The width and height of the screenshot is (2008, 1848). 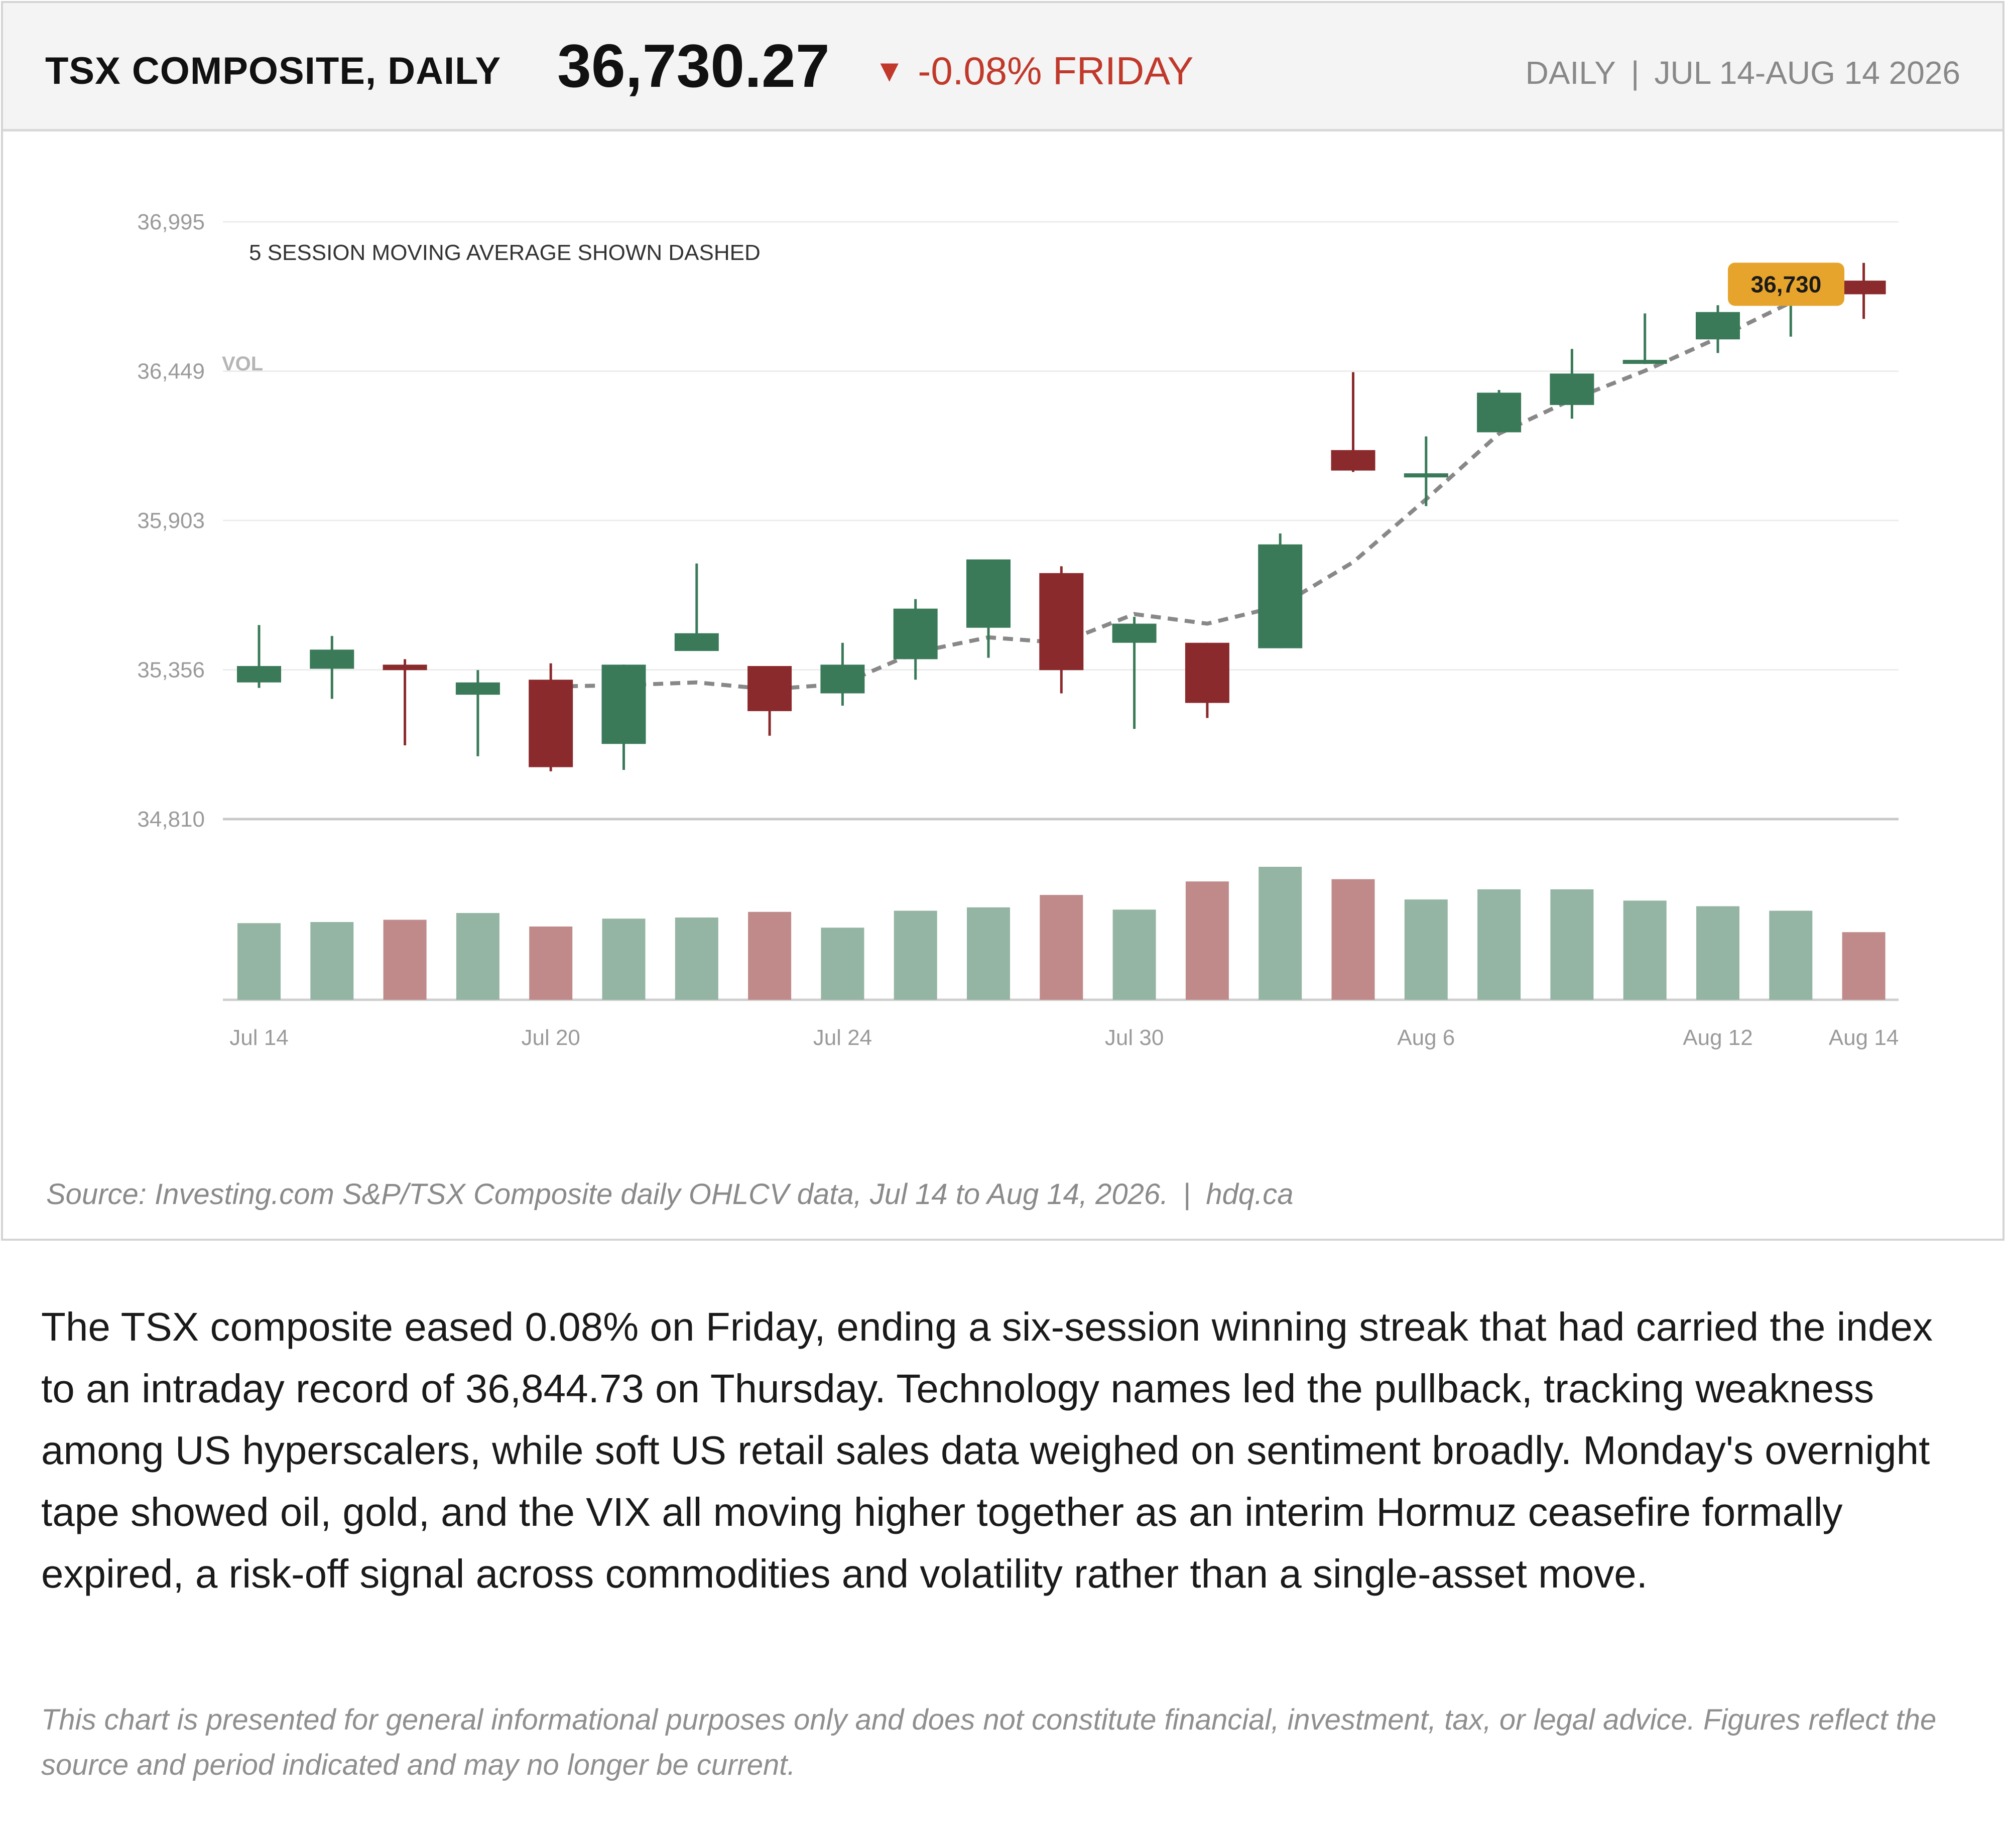 I want to click on frequency-label: DAILY, so click(x=1570, y=73).